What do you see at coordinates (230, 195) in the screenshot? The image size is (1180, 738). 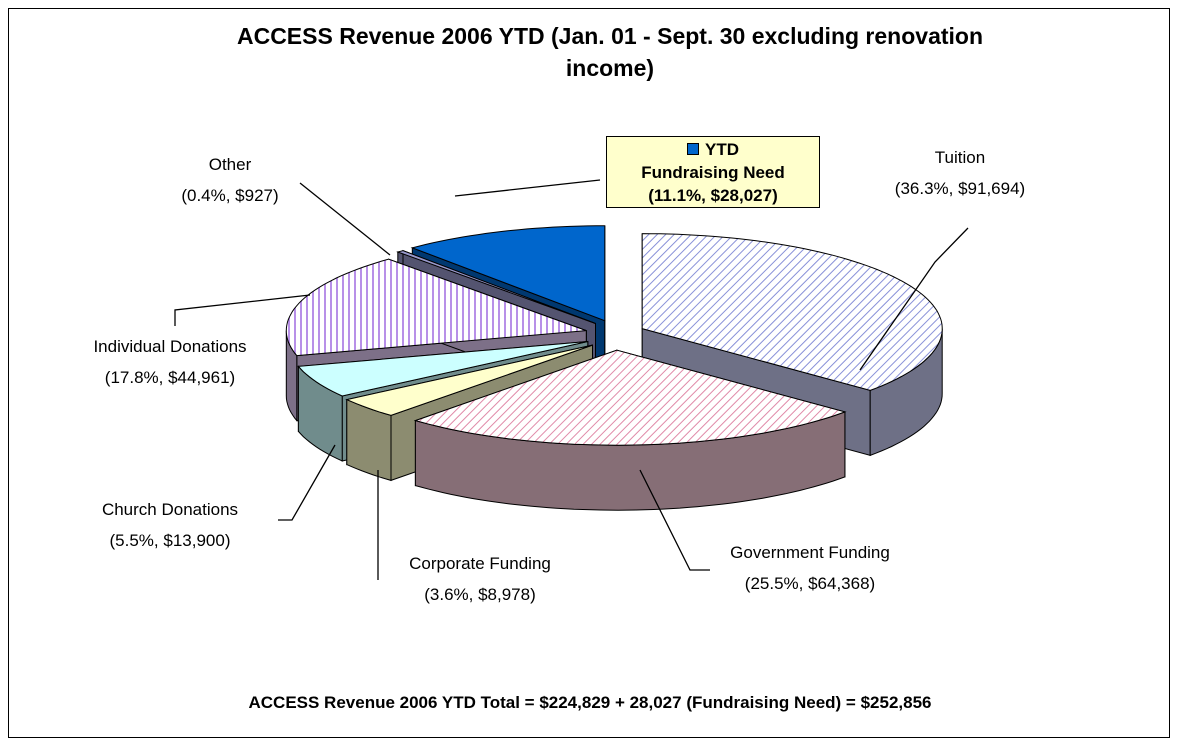 I see `value-label: (0.4%, $927)` at bounding box center [230, 195].